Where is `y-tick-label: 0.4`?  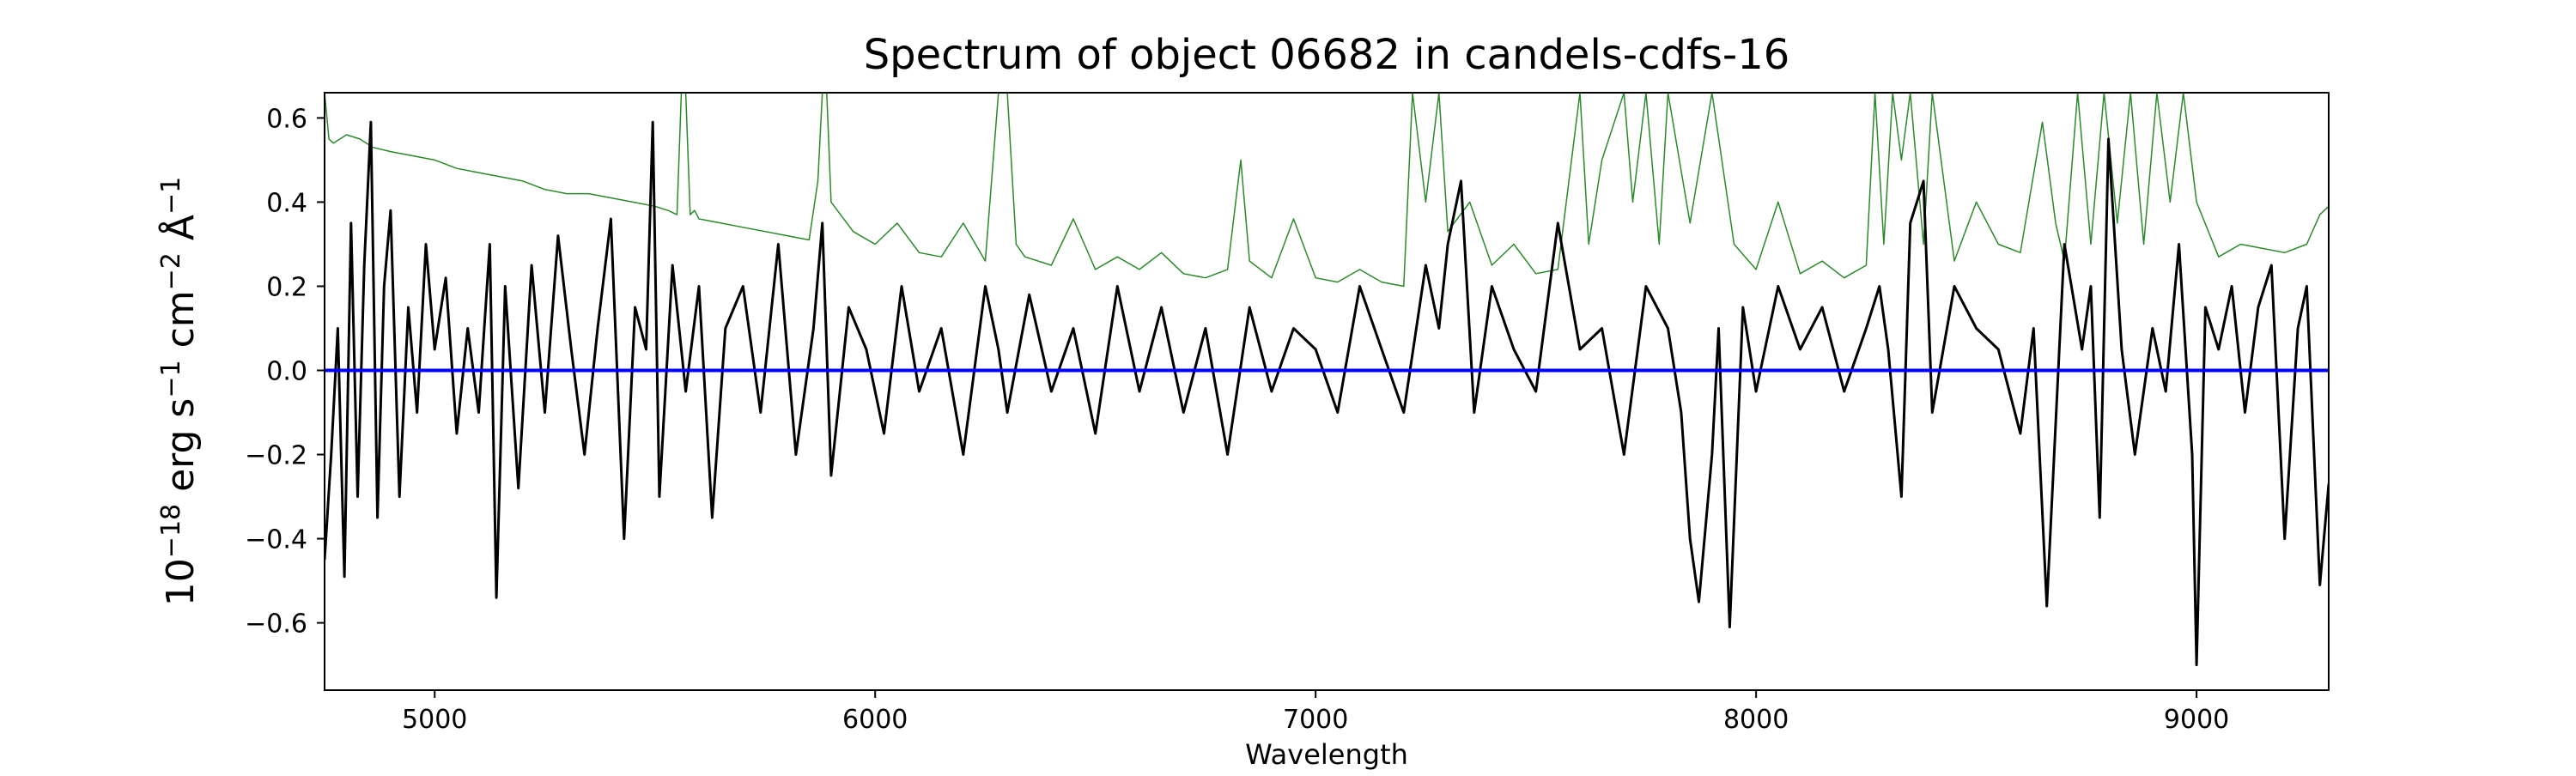 y-tick-label: 0.4 is located at coordinates (286, 203).